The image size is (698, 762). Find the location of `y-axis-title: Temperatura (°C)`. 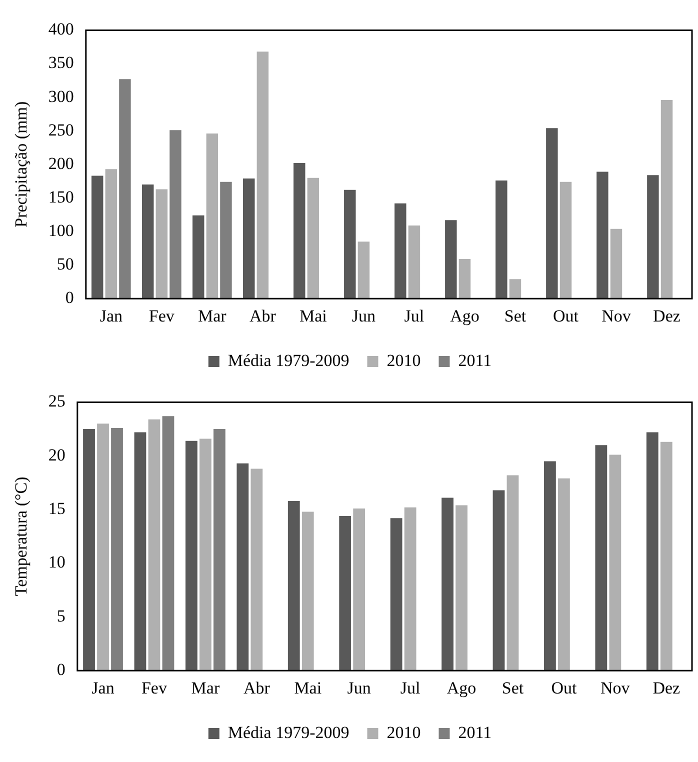

y-axis-title: Temperatura (°C) is located at coordinates (21, 536).